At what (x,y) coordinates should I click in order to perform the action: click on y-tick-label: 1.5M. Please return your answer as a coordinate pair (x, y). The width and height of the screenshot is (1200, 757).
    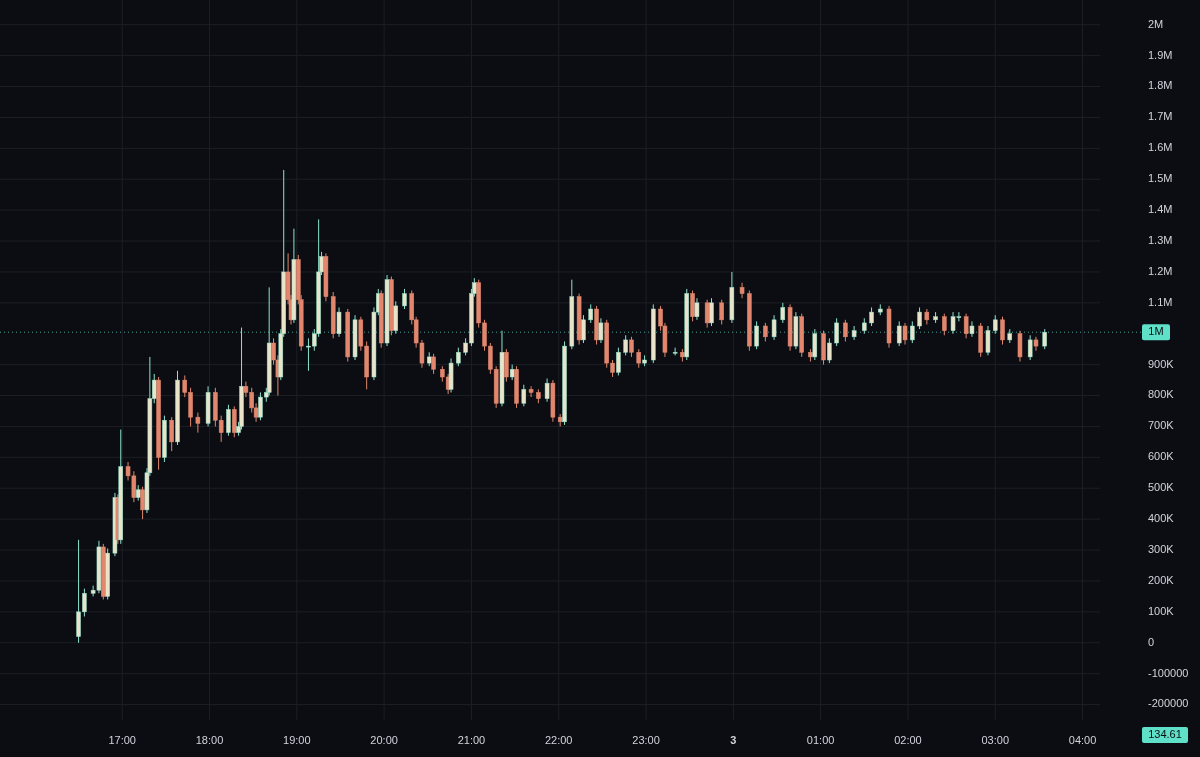
    Looking at the image, I should click on (1160, 178).